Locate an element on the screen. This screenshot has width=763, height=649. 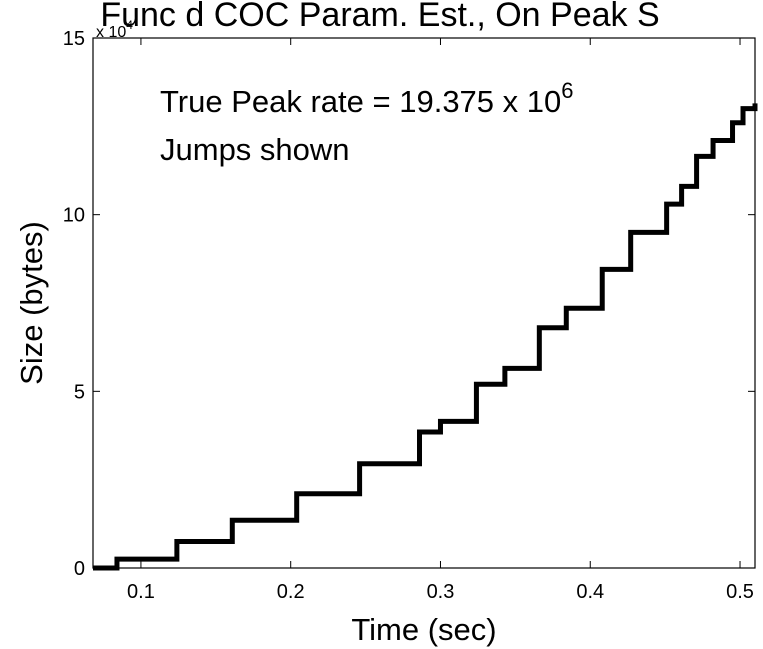
y-axis-label: Size (bytes) is located at coordinates (31, 303).